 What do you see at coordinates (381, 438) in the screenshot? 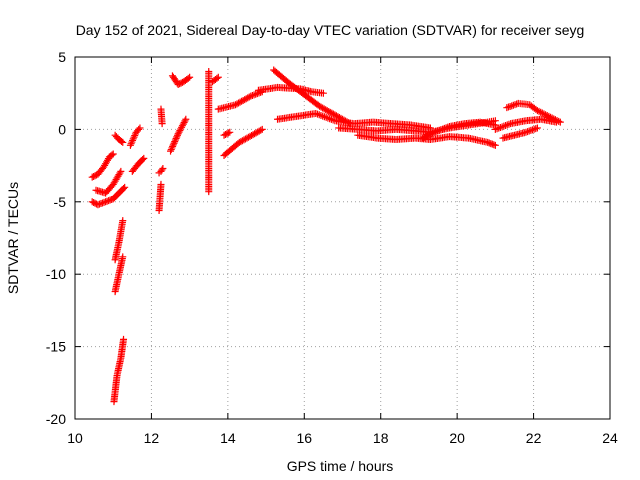
I see `x-tick-label: 18` at bounding box center [381, 438].